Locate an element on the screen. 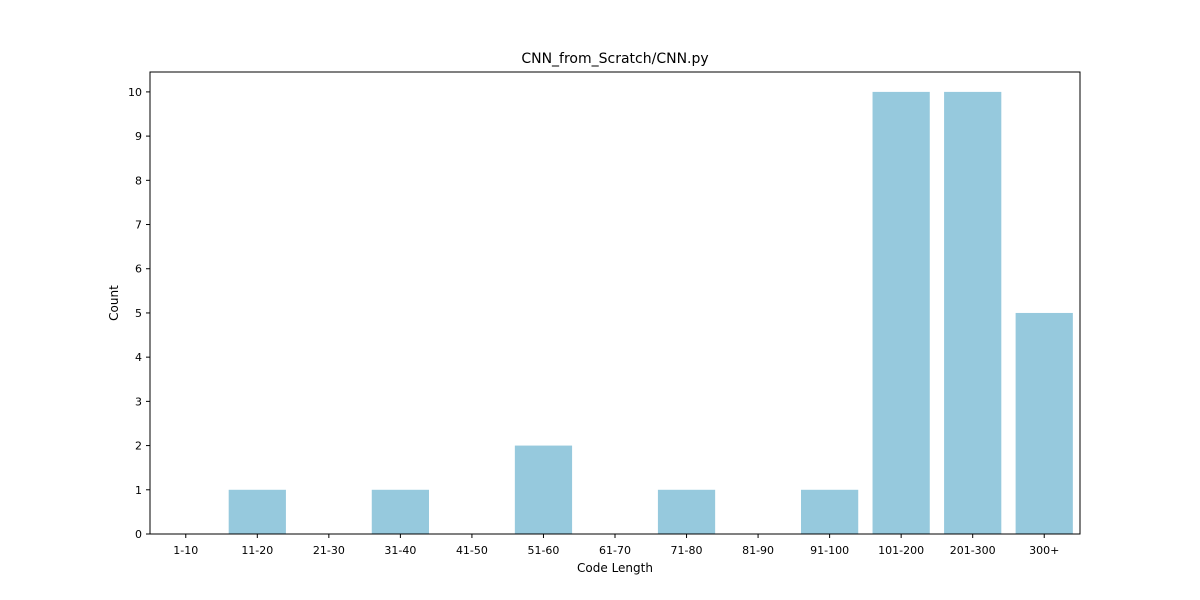 The width and height of the screenshot is (1200, 600). y-tick-label: 2 is located at coordinates (138, 446).